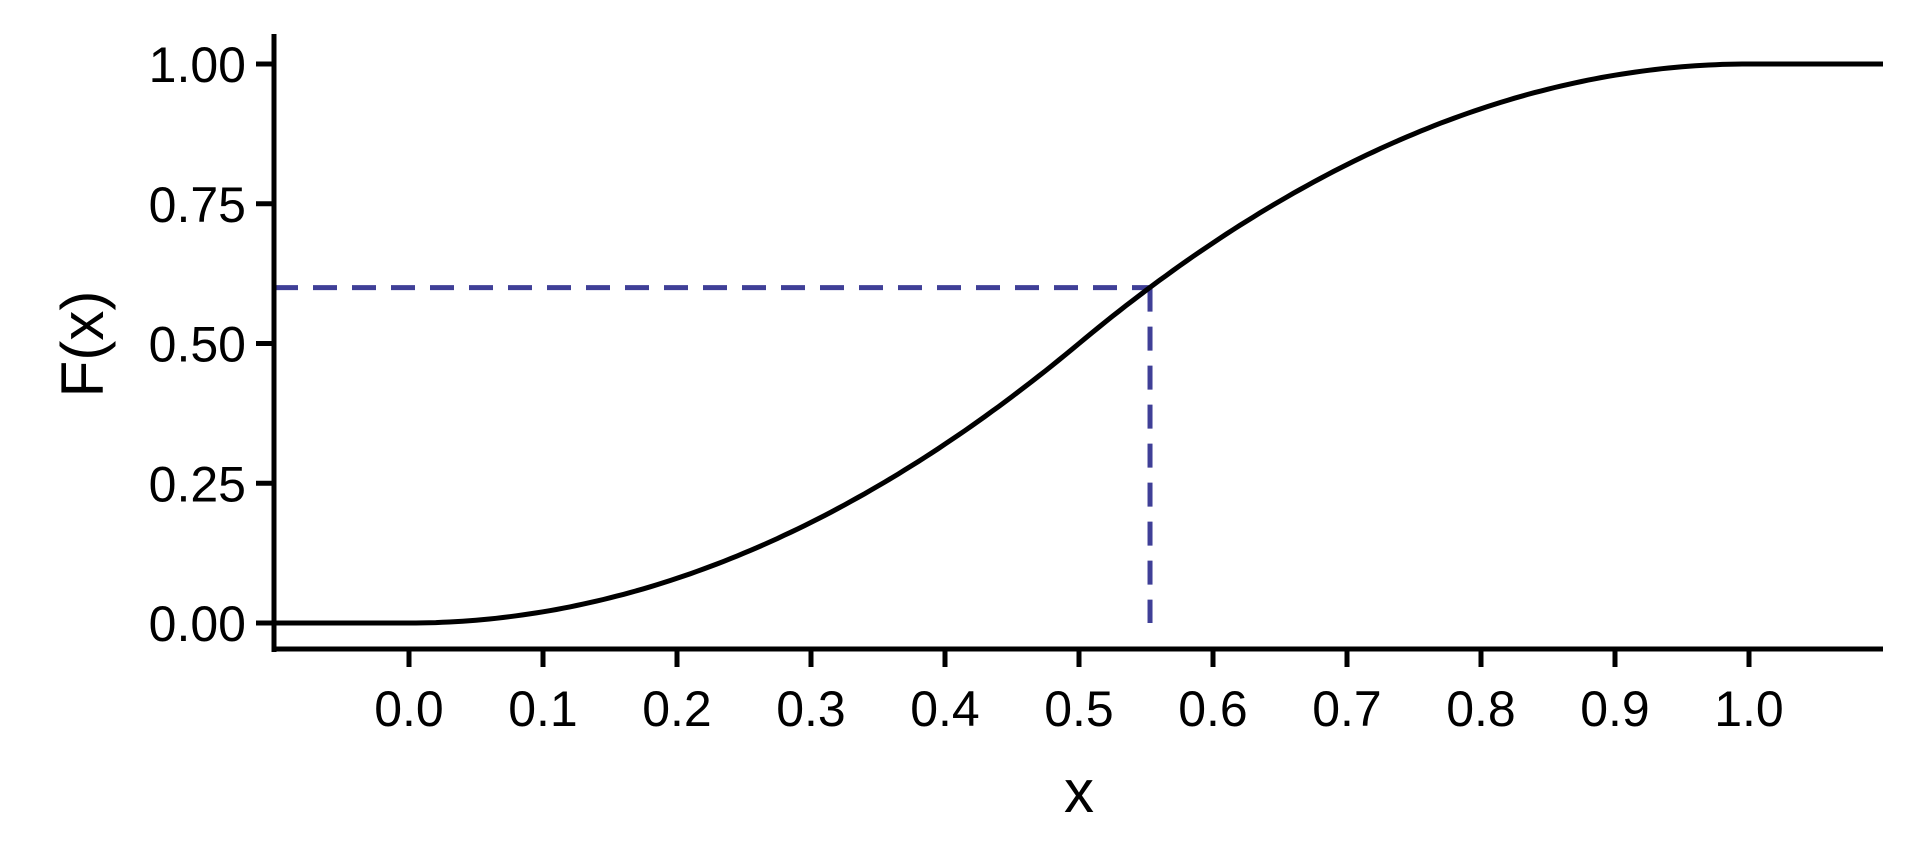  What do you see at coordinates (945, 709) in the screenshot?
I see `x-tick-label: 0.4` at bounding box center [945, 709].